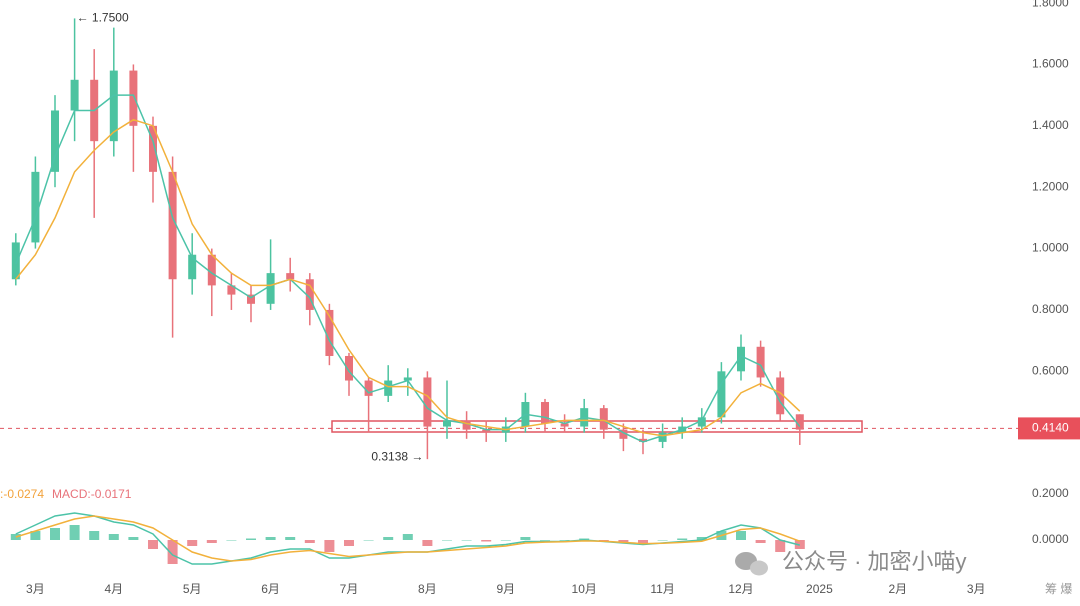 Image resolution: width=1080 pixels, height=606 pixels. I want to click on y-tick-label: 1.8000, so click(1050, 4).